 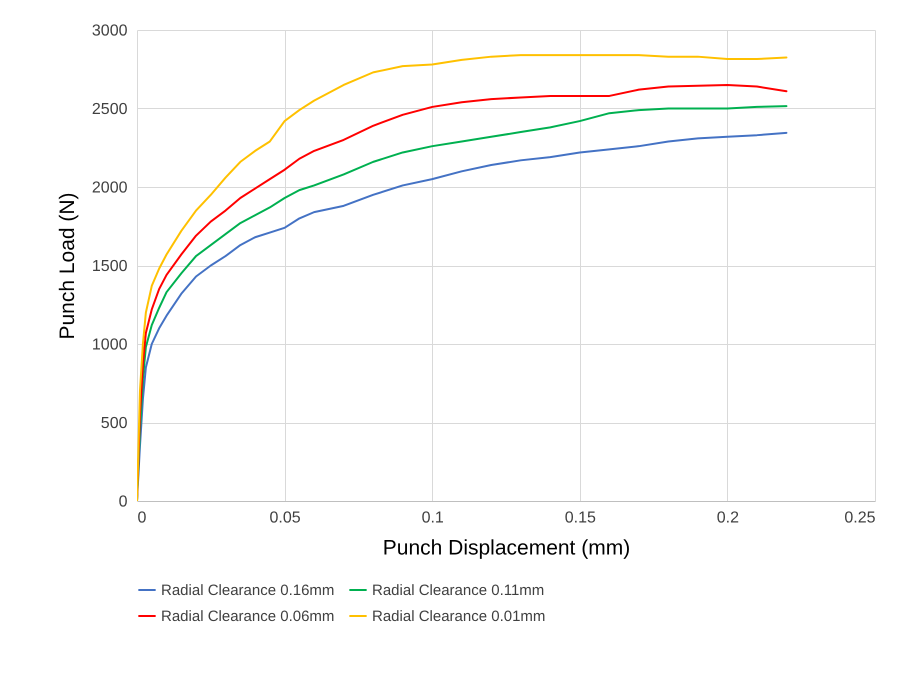 What do you see at coordinates (110, 109) in the screenshot?
I see `y-tick-label: 2500` at bounding box center [110, 109].